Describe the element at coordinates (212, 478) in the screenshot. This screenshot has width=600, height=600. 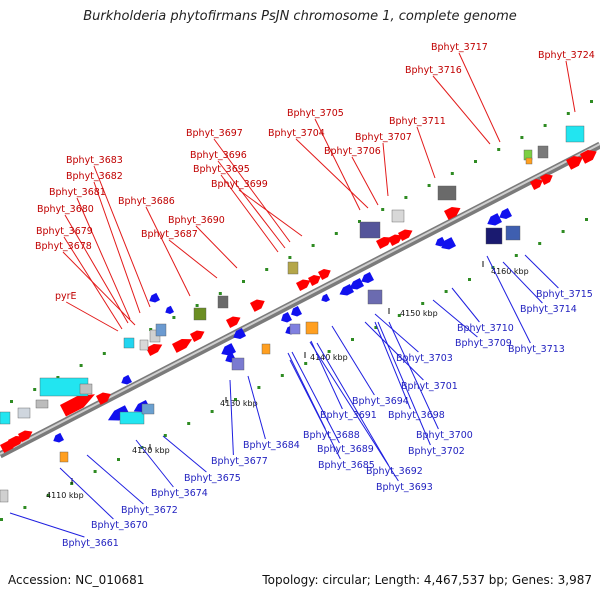
I see `reverse-gene-label: Bphyt_3675` at that location.